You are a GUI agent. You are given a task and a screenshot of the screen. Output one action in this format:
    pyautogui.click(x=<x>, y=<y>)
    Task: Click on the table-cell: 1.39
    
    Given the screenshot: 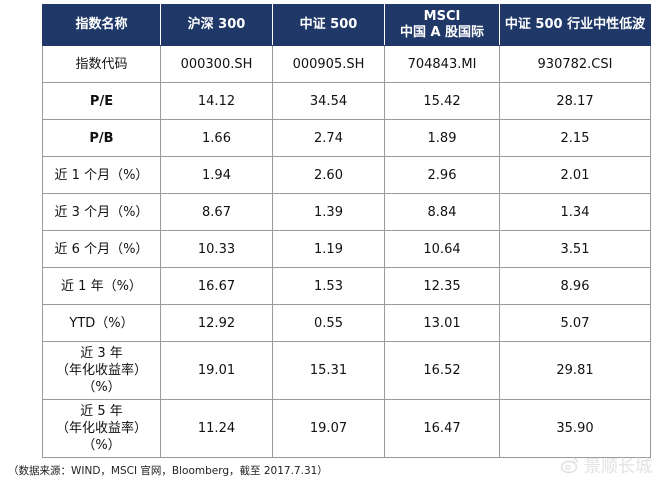 What is the action you would take?
    pyautogui.click(x=328, y=212)
    